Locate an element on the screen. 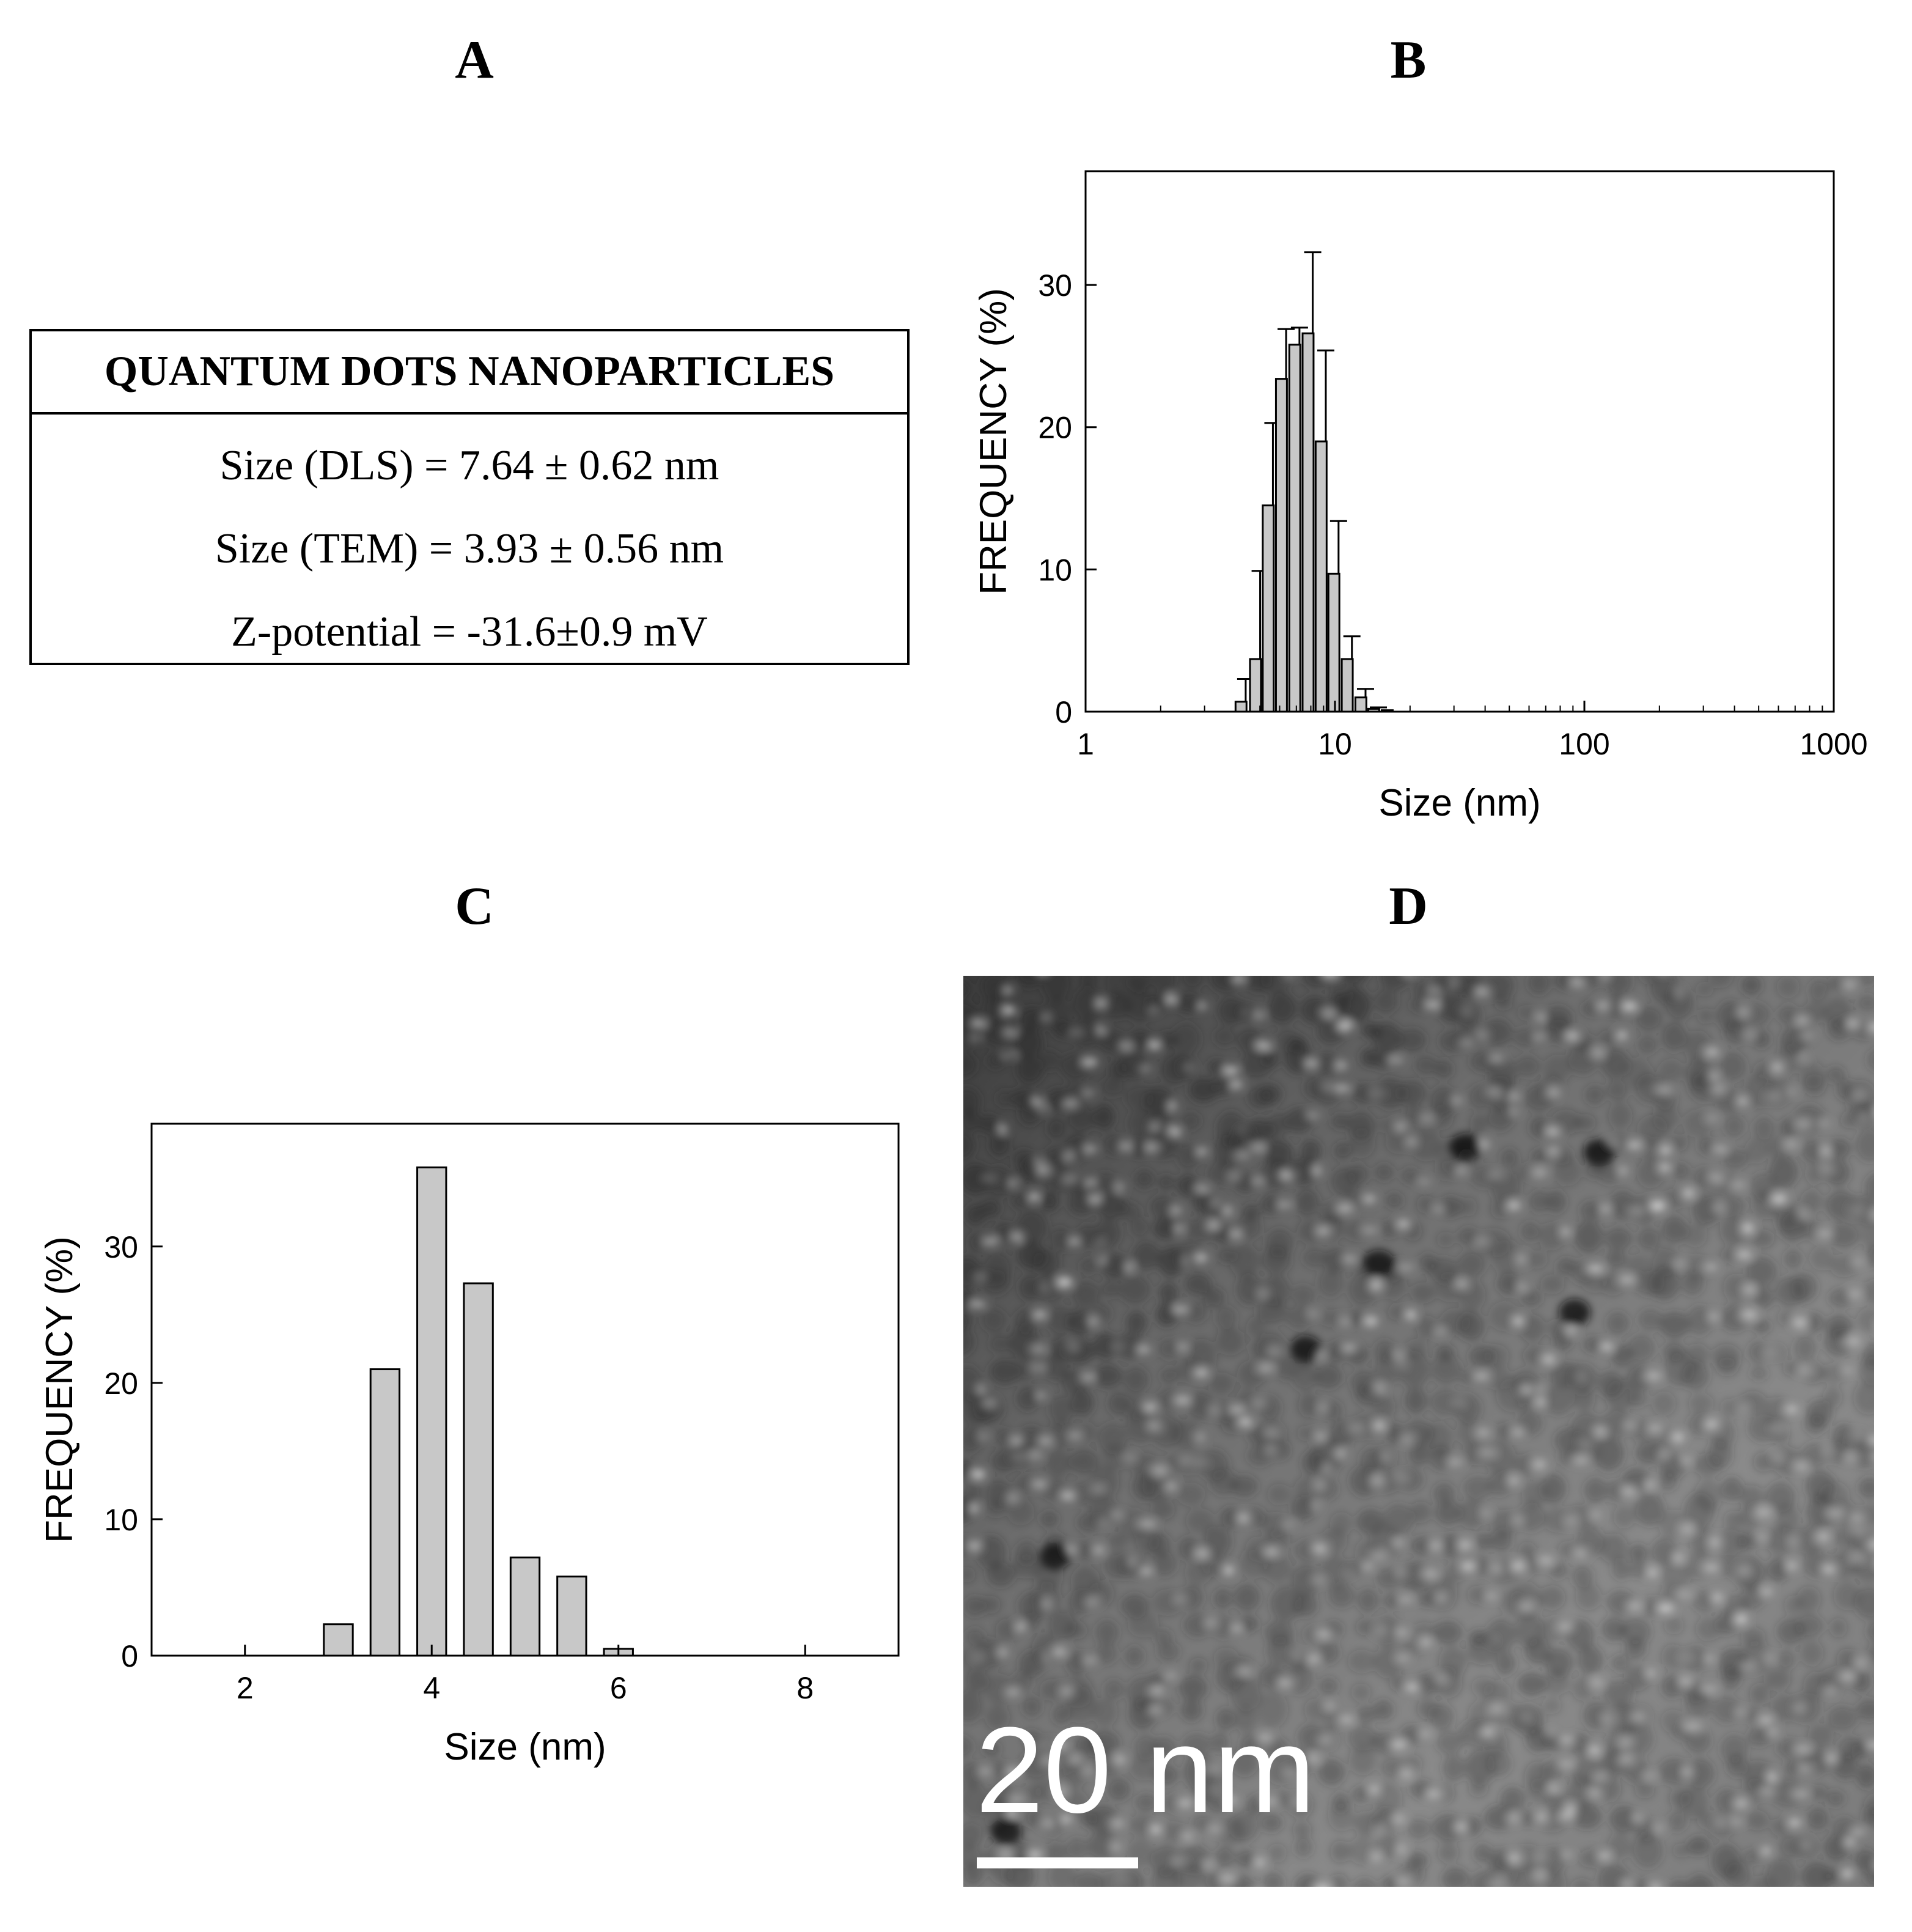 This screenshot has height=1932, width=1912. tem-xtick-label: 2 is located at coordinates (245, 1688).